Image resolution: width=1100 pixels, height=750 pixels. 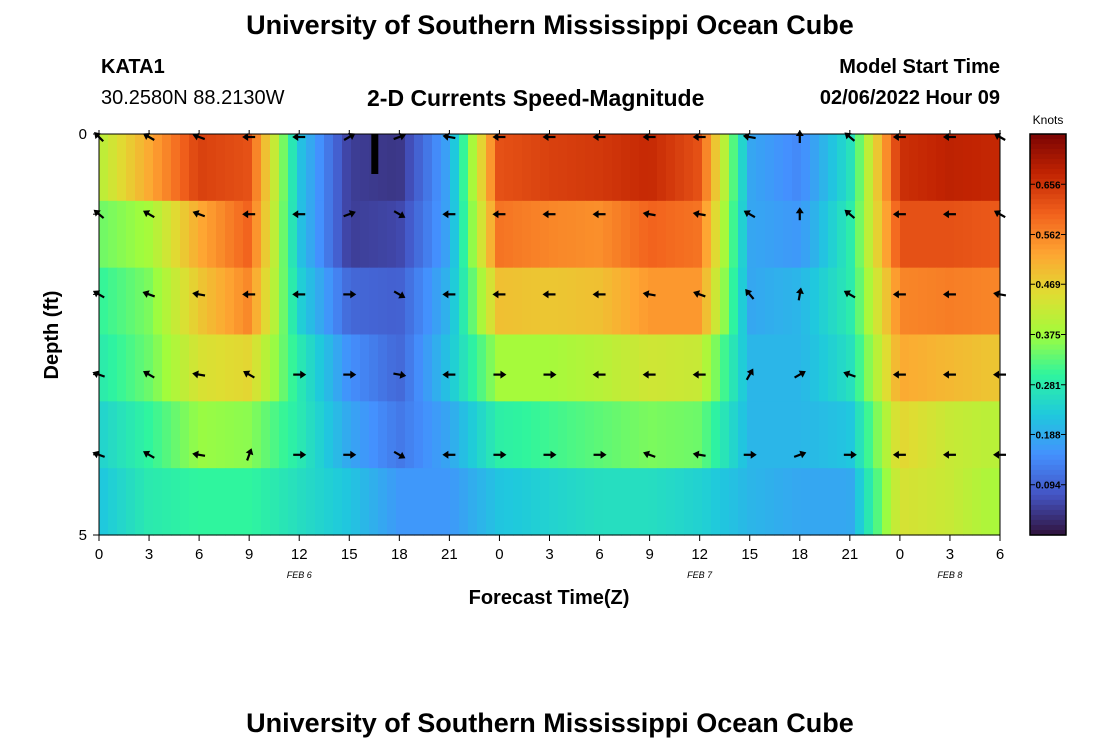 What do you see at coordinates (1047, 185) in the screenshot?
I see `colorbar-tick-label: 0.656` at bounding box center [1047, 185].